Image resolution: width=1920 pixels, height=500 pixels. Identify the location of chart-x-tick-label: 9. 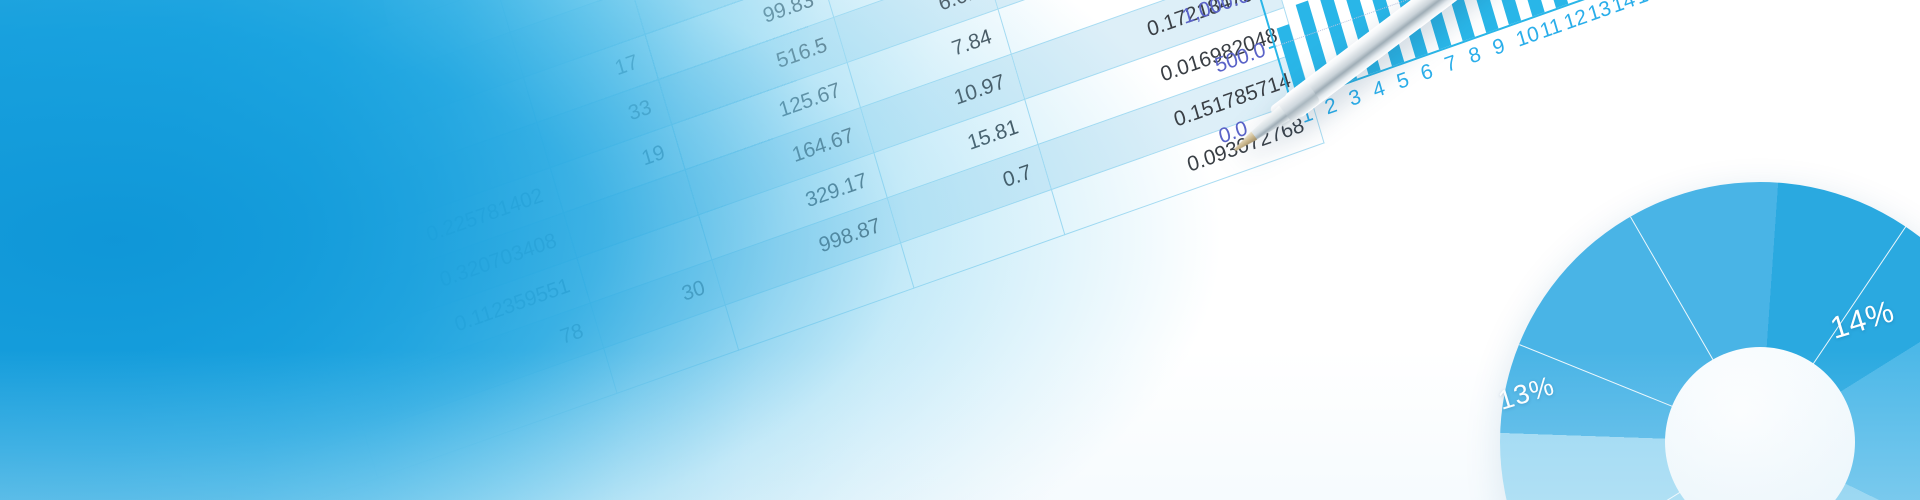
(1498, 46).